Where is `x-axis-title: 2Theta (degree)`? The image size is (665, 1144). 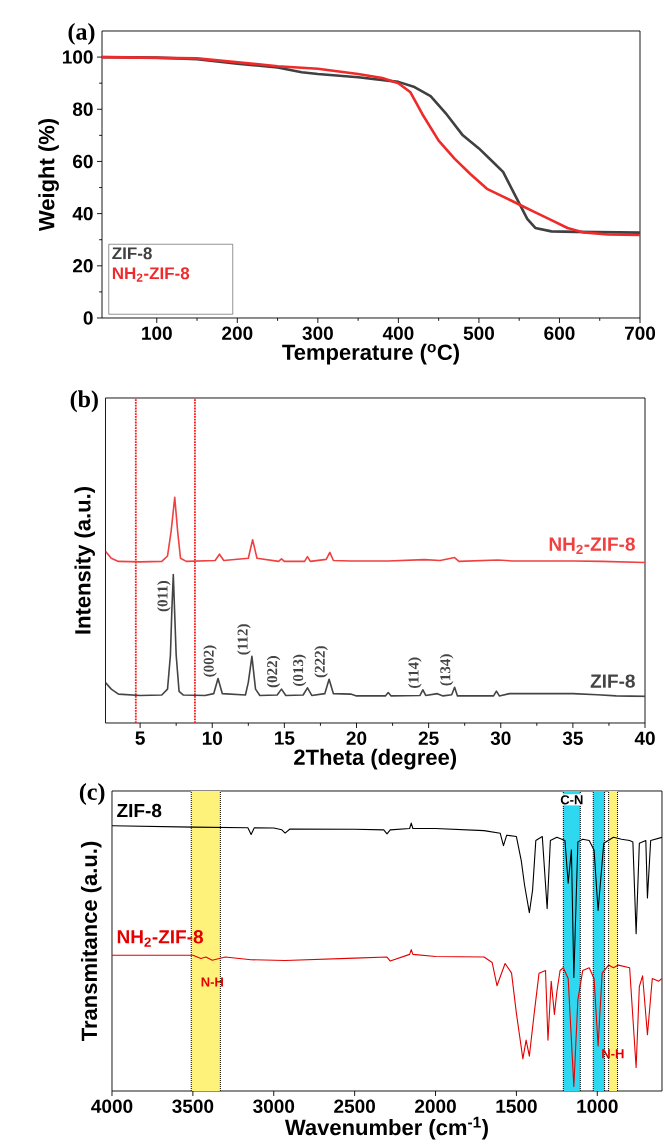
x-axis-title: 2Theta (degree) is located at coordinates (375, 759).